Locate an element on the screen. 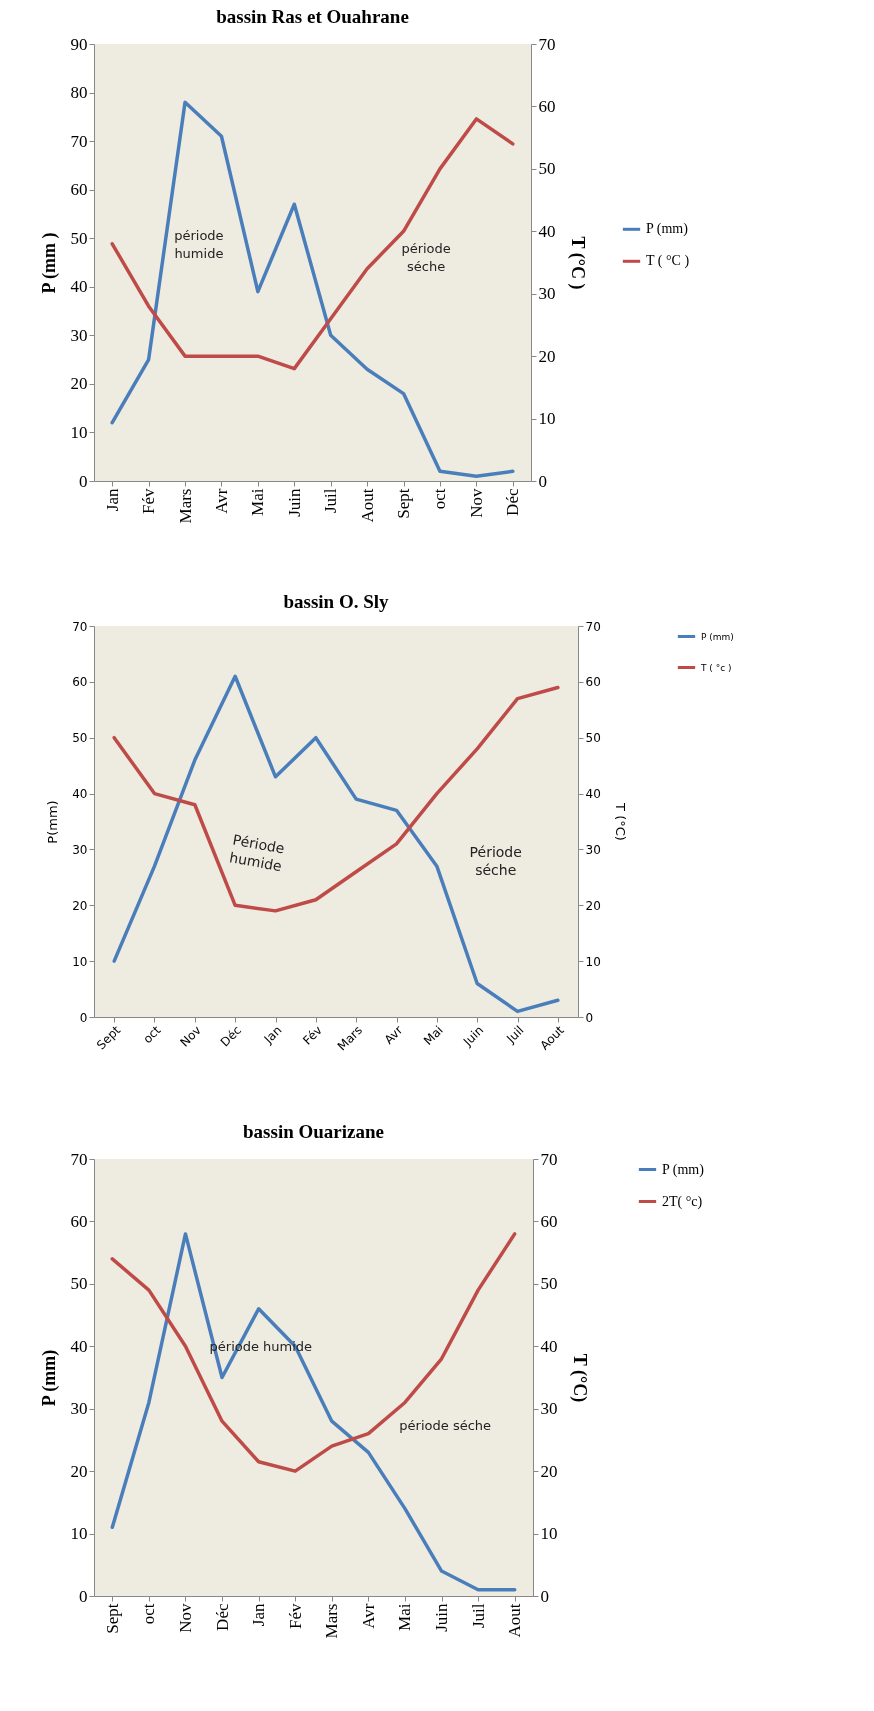 This screenshot has width=874, height=1711. annotation: période humide is located at coordinates (199, 245).